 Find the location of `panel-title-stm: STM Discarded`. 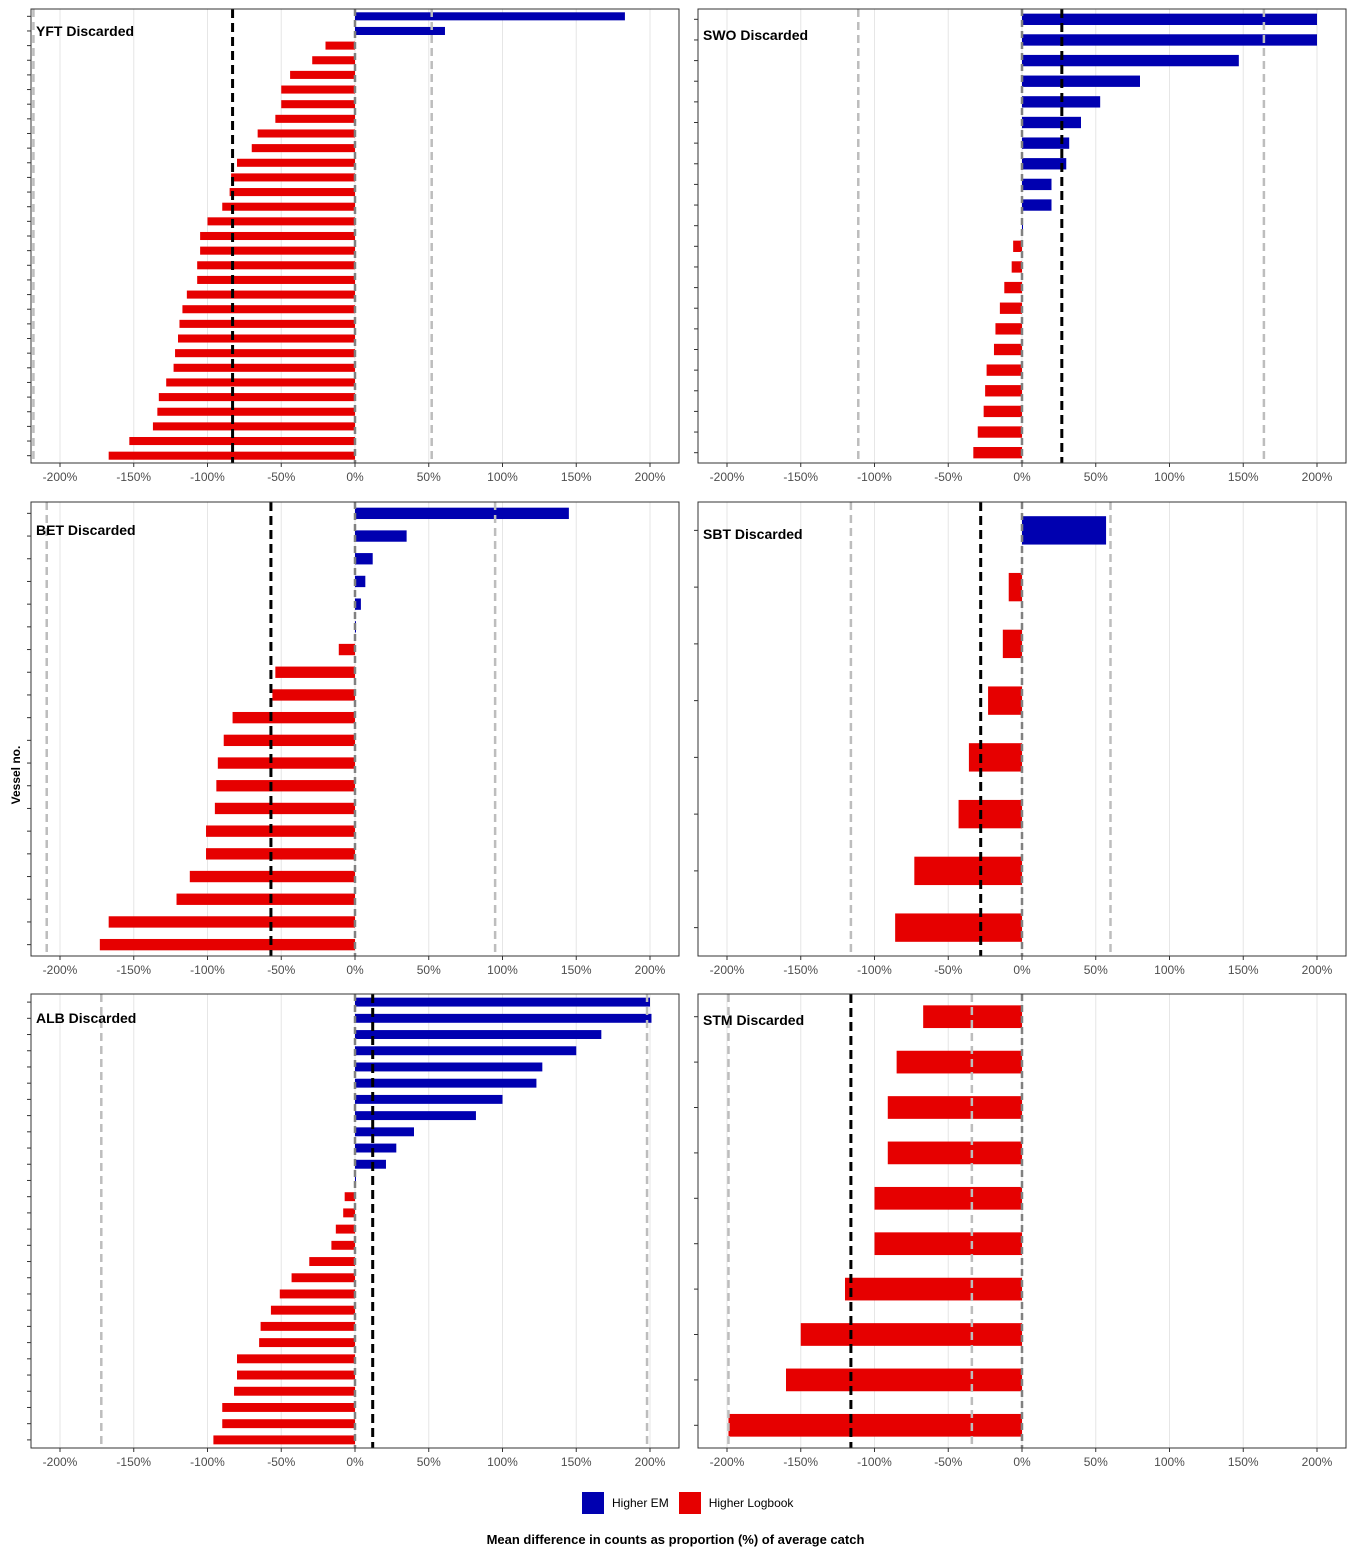

panel-title-stm: STM Discarded is located at coordinates (753, 1020).